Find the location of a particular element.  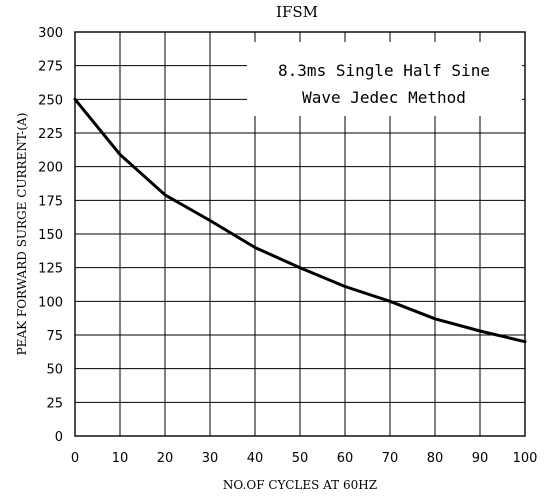

chart-title: IFSM is located at coordinates (297, 12).